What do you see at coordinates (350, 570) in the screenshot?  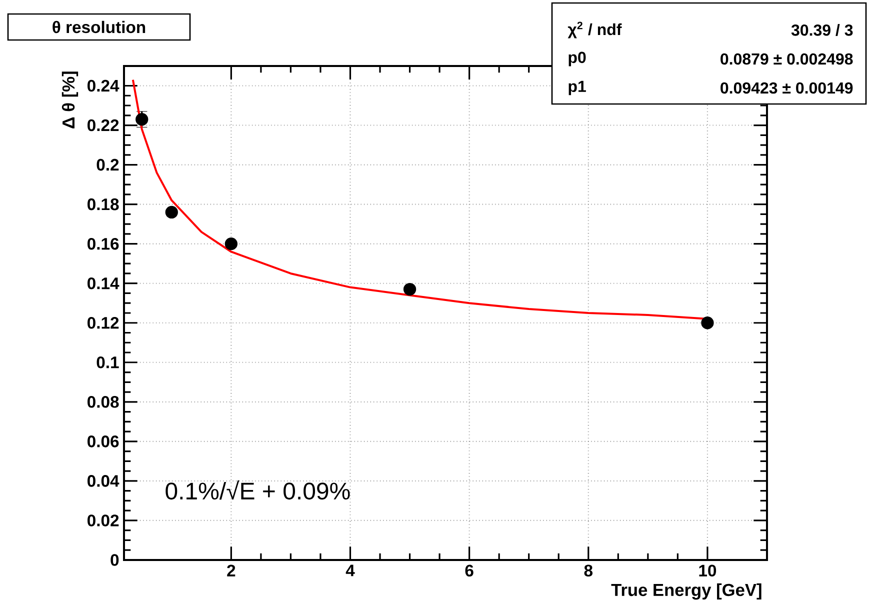 I see `x-tick-label: 4` at bounding box center [350, 570].